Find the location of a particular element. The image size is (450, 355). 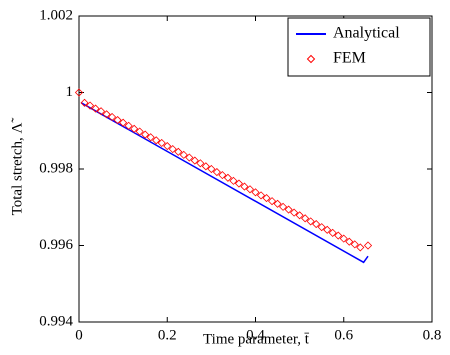

x-tick-label: 0.6 is located at coordinates (343, 335).